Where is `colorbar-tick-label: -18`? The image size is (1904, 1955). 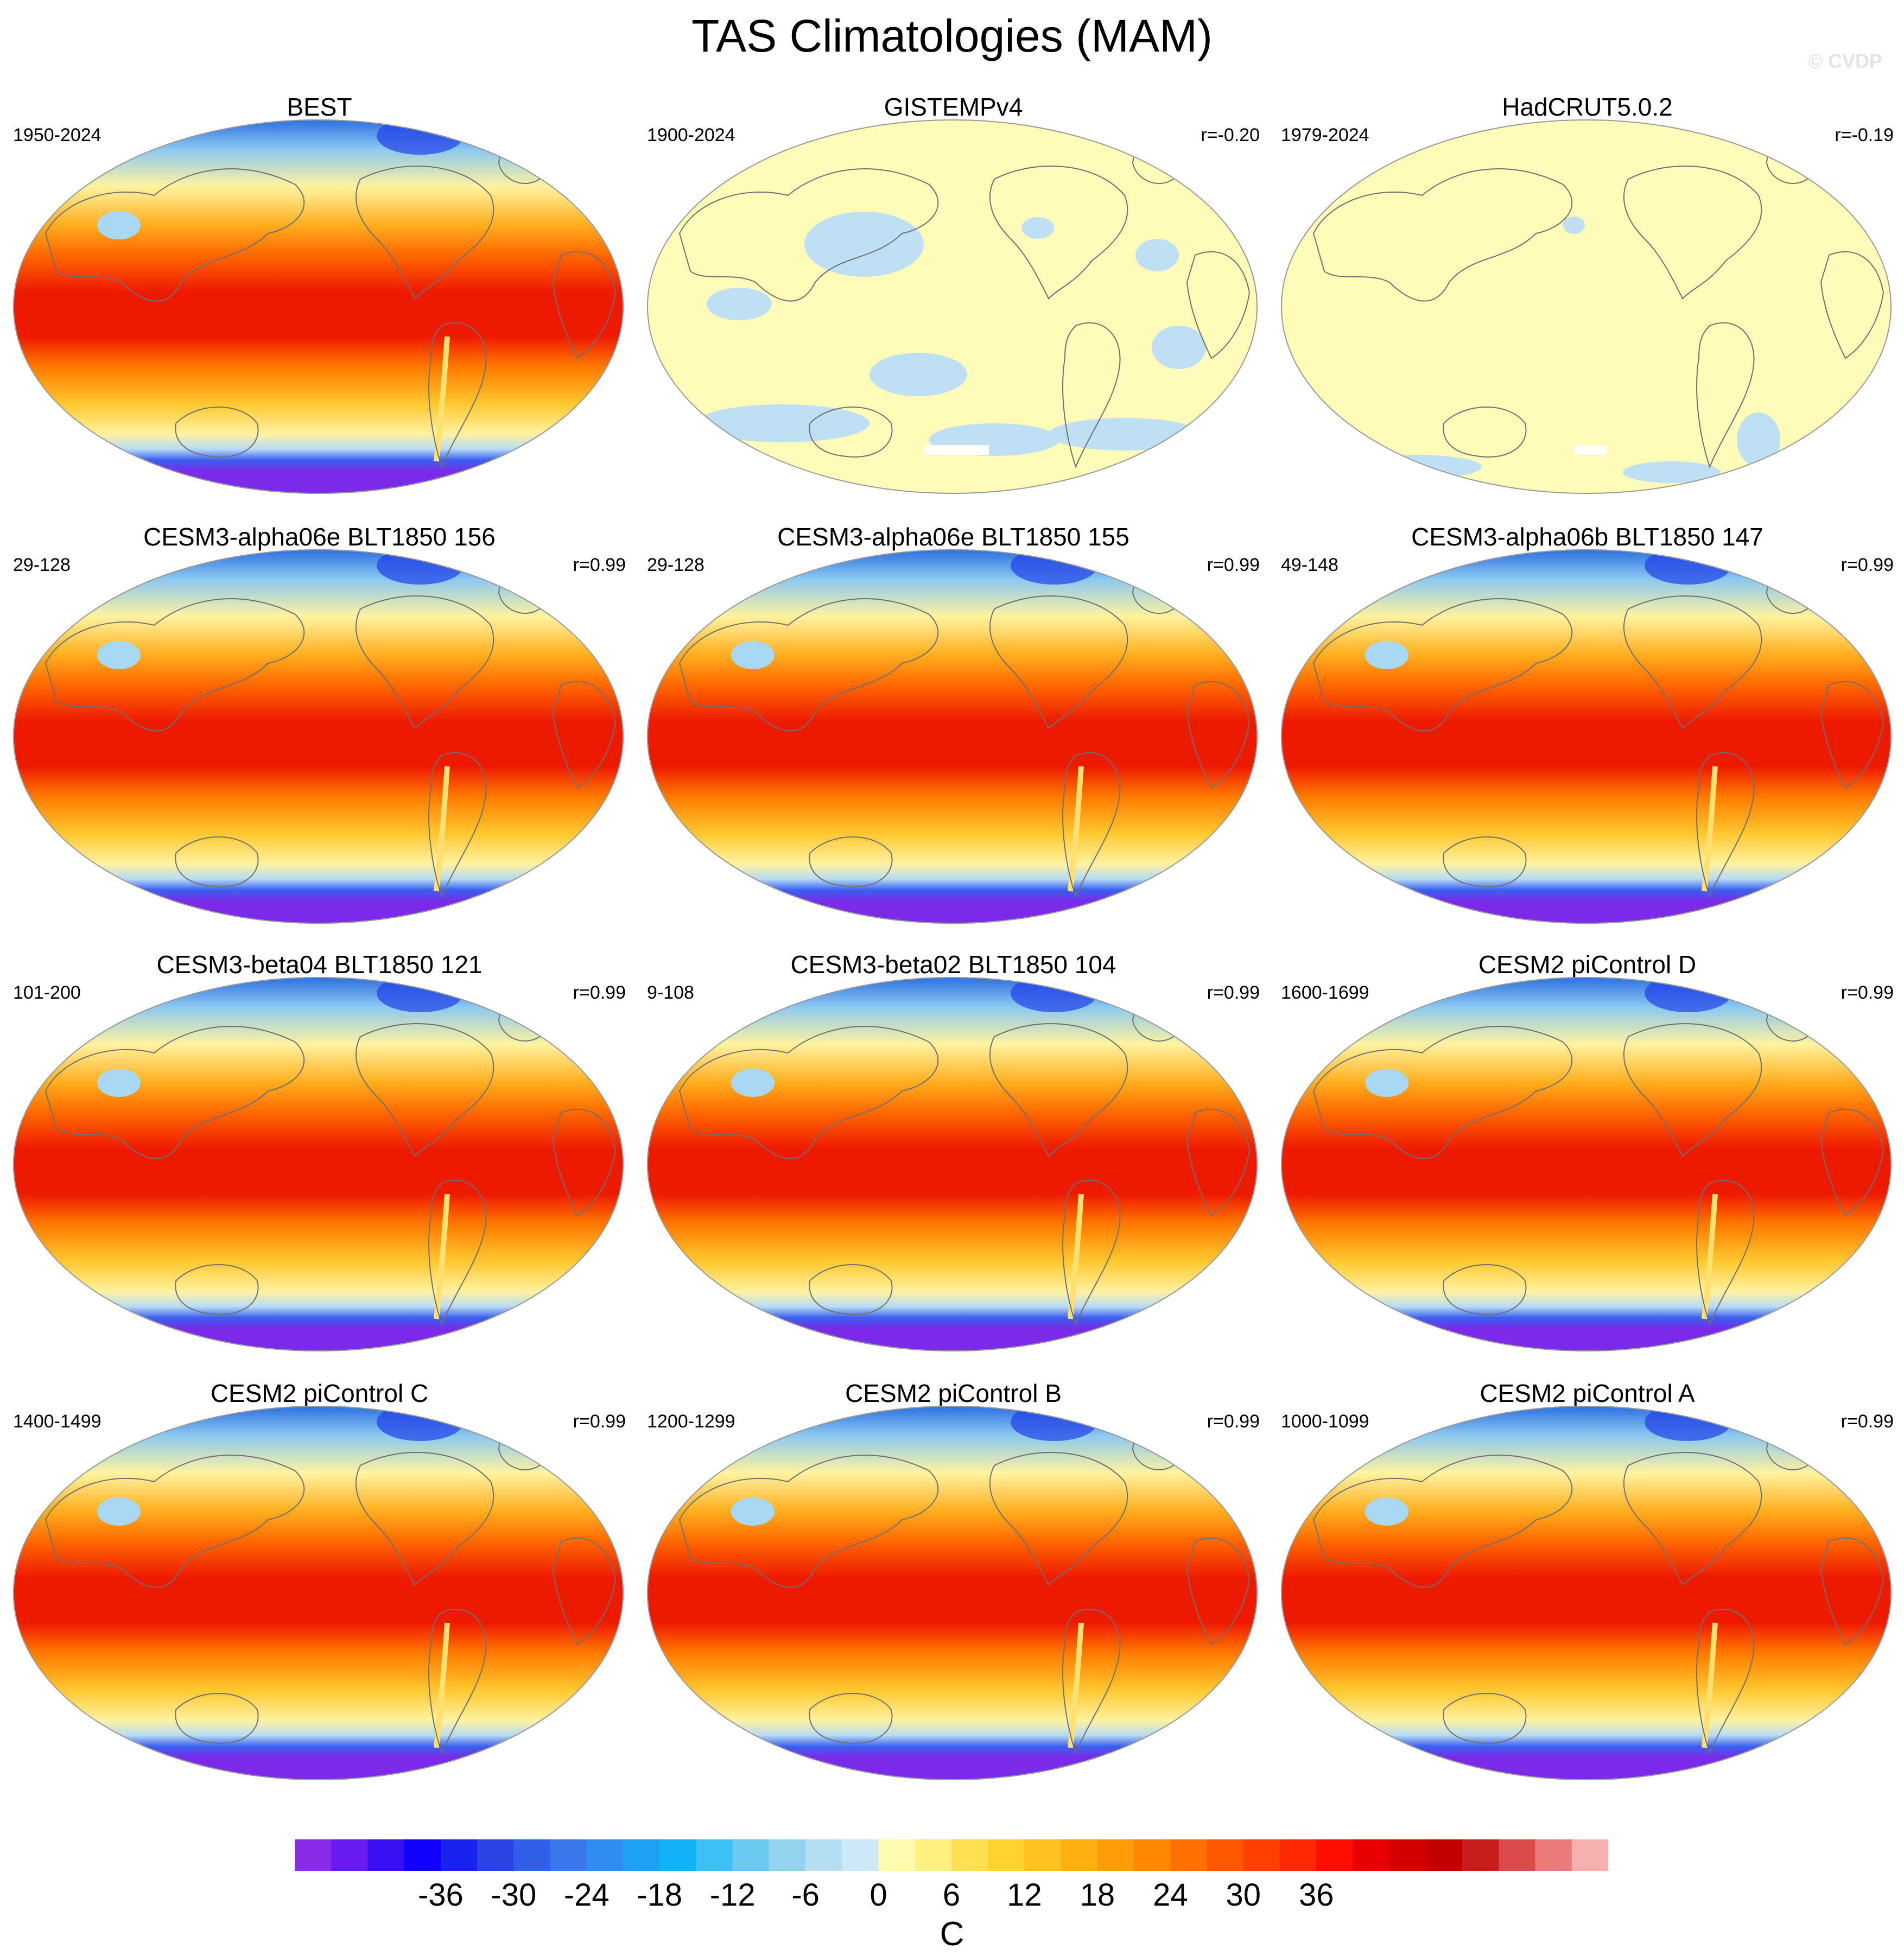
colorbar-tick-label: -18 is located at coordinates (660, 1895).